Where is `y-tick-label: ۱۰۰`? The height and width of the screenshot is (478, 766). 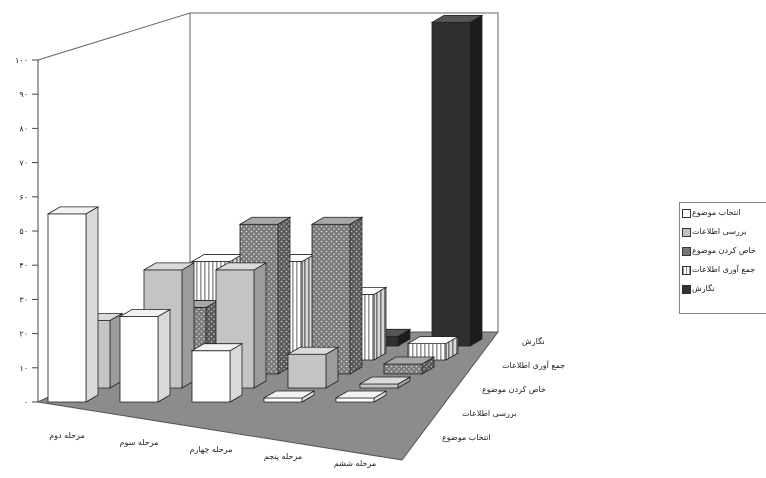
y-tick-label: ۱۰۰ is located at coordinates (21, 60).